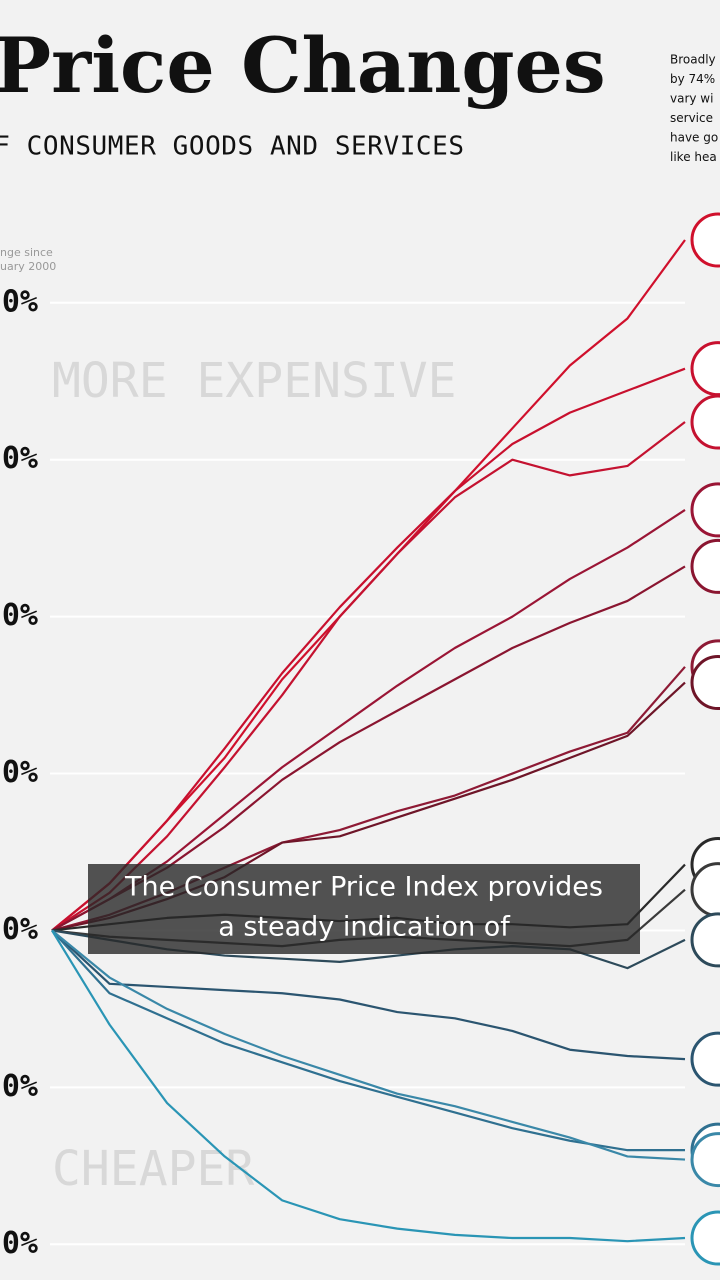 This screenshot has height=1280, width=720. Describe the element at coordinates (19, 615) in the screenshot. I see `y-tick-label: 100%` at that location.